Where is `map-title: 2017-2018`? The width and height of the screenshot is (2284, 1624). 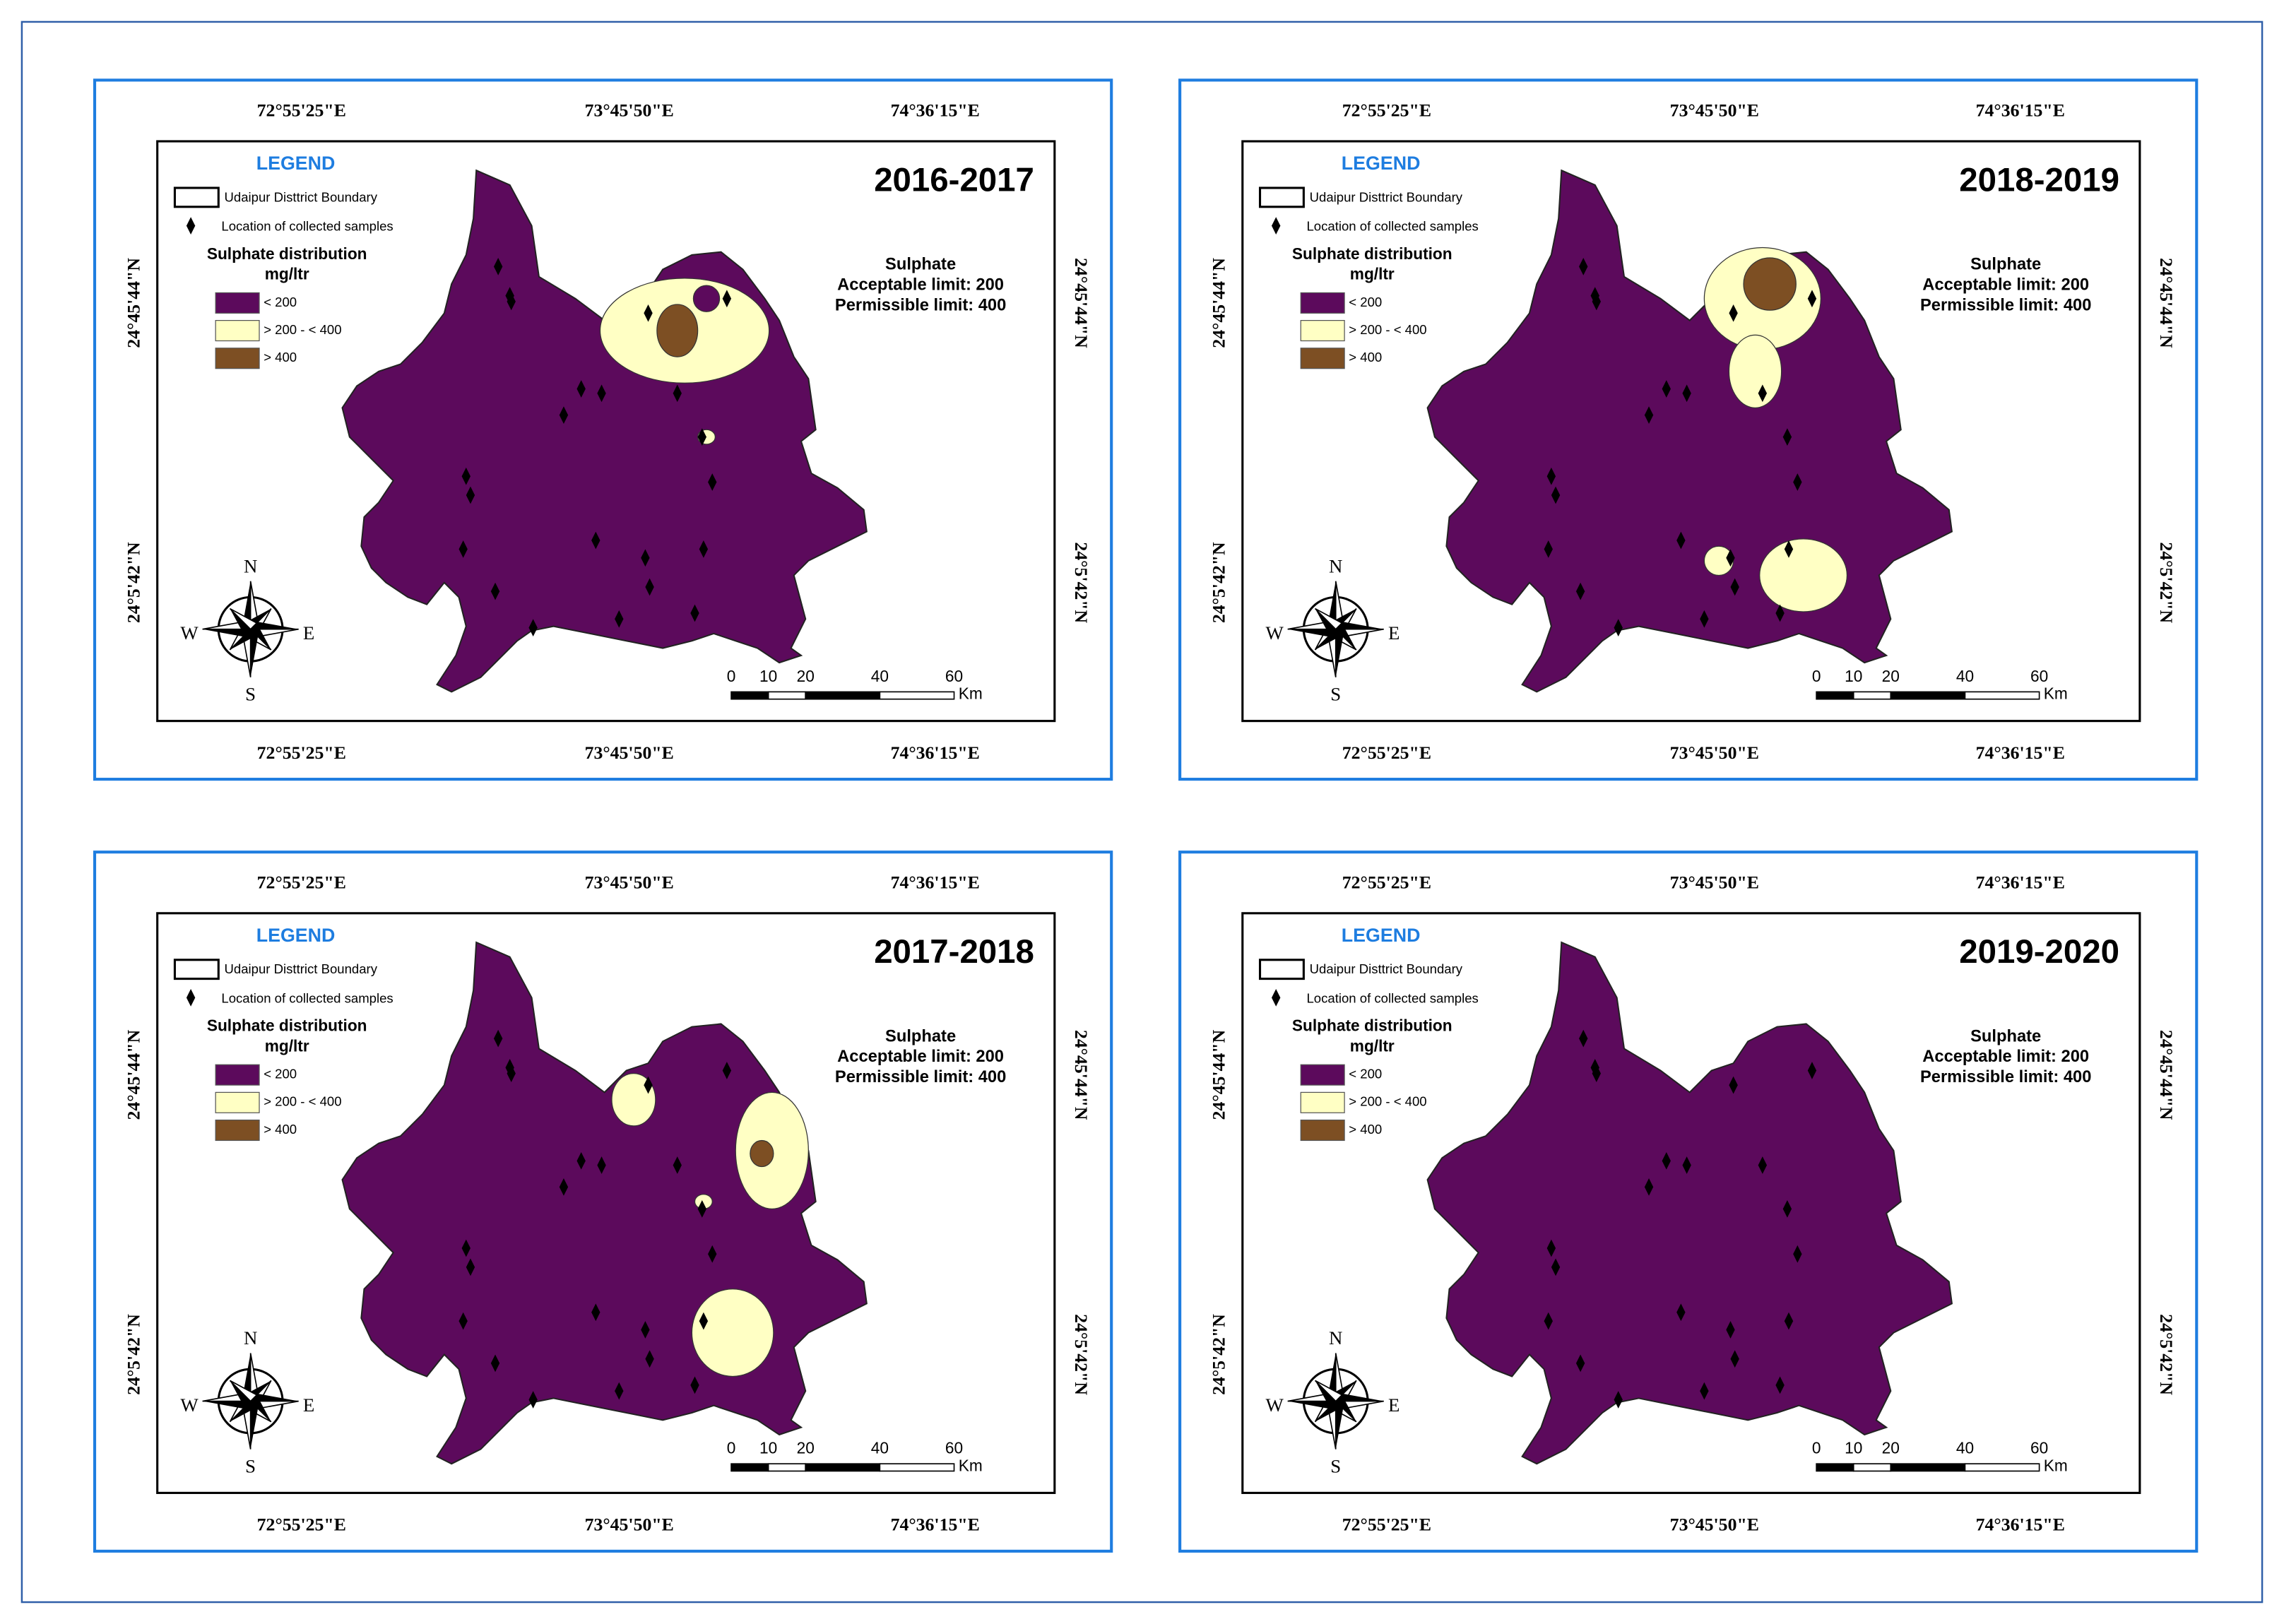 map-title: 2017-2018 is located at coordinates (954, 952).